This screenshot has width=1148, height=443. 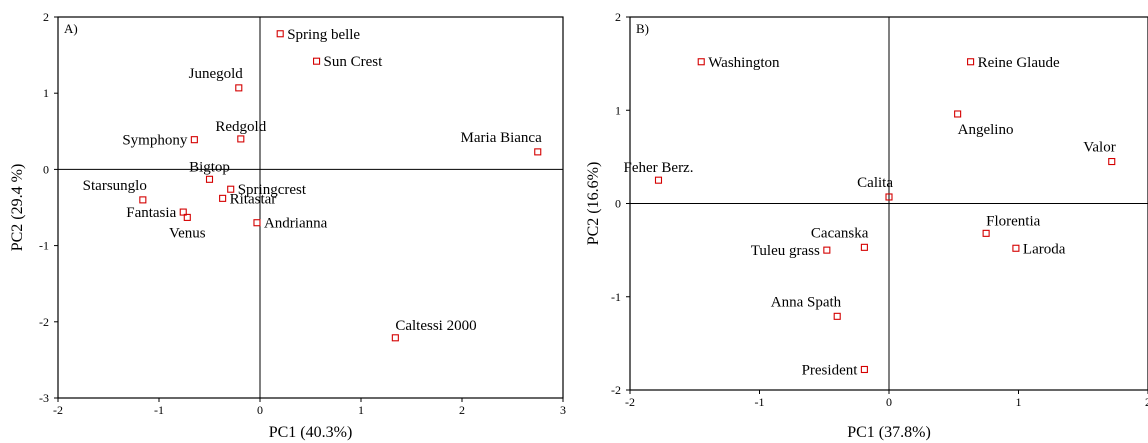 I want to click on point-label: Starsunglo, so click(x=115, y=186).